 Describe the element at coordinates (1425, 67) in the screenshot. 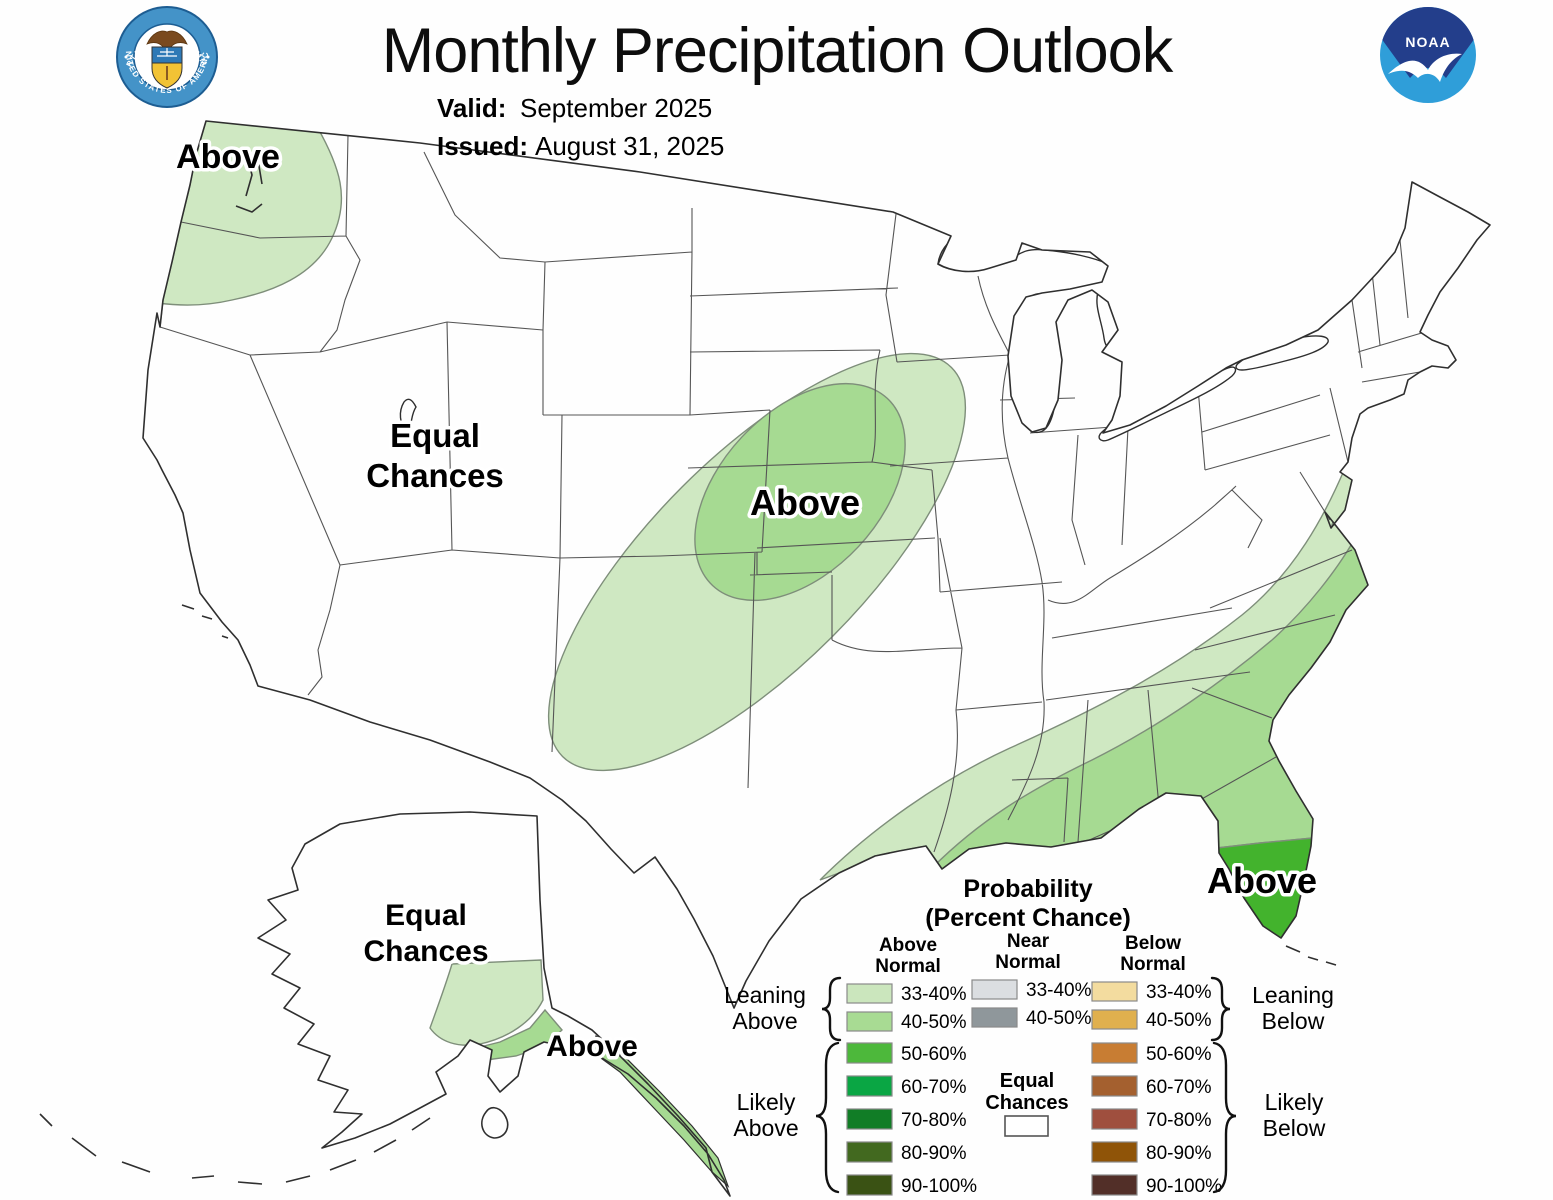

I see `noaa-seagull-icon` at that location.